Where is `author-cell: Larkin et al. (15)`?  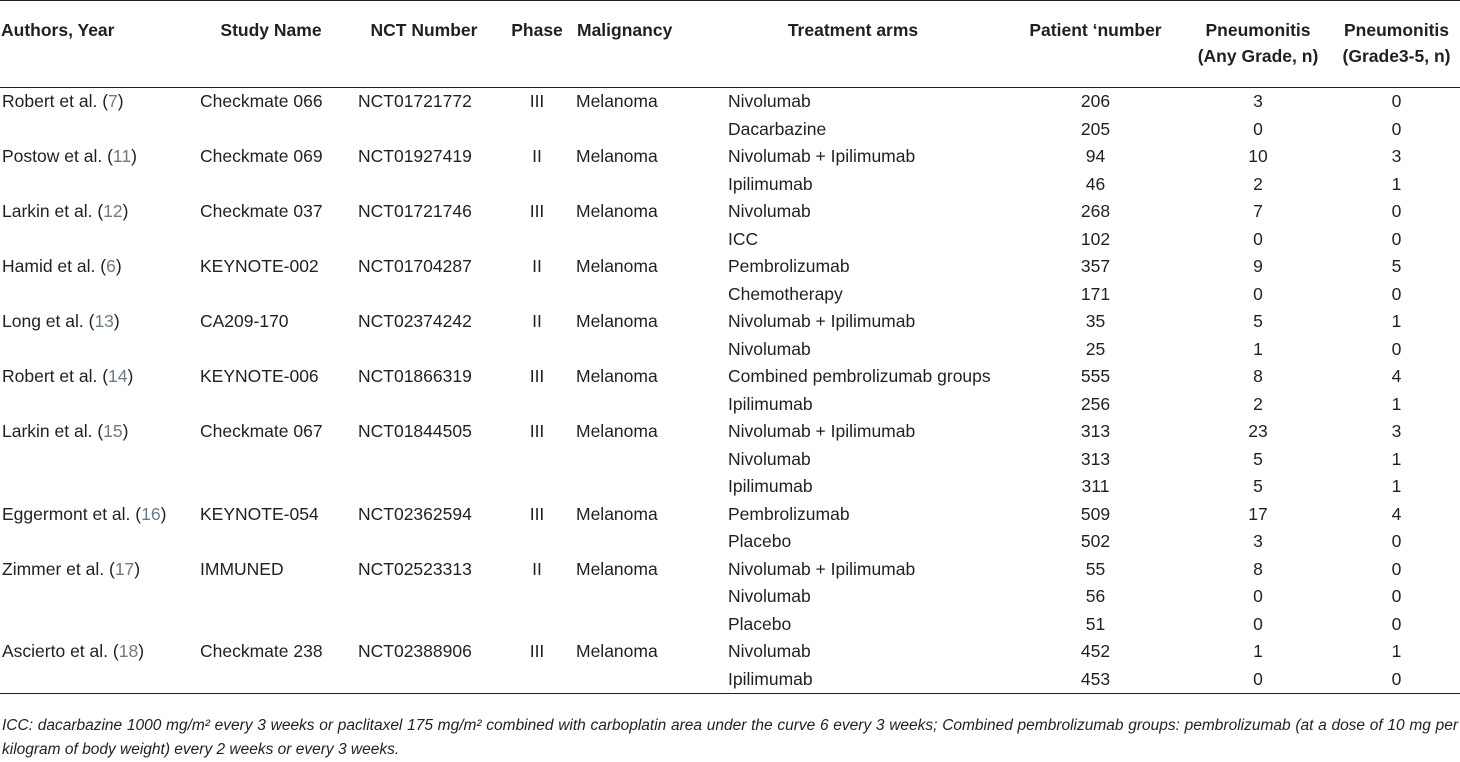
author-cell: Larkin et al. (15) is located at coordinates (65, 431).